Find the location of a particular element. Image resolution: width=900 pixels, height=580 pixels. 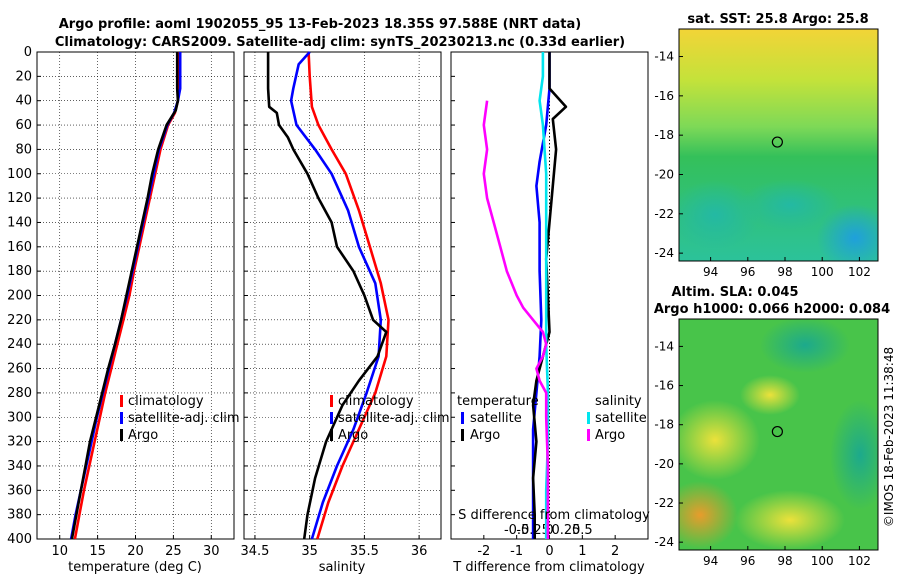

lat-tick-label: -18 is located at coordinates (664, 425).